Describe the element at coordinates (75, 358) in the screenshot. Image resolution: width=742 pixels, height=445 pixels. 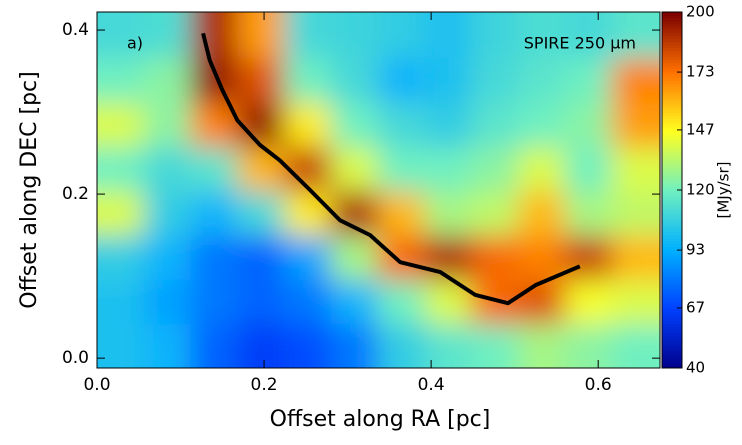
I see `y-tick-label: 0.0` at that location.